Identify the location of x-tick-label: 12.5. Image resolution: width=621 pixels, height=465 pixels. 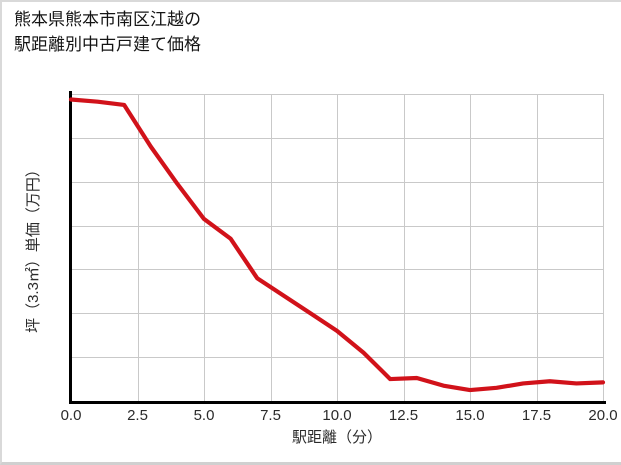
(403, 415).